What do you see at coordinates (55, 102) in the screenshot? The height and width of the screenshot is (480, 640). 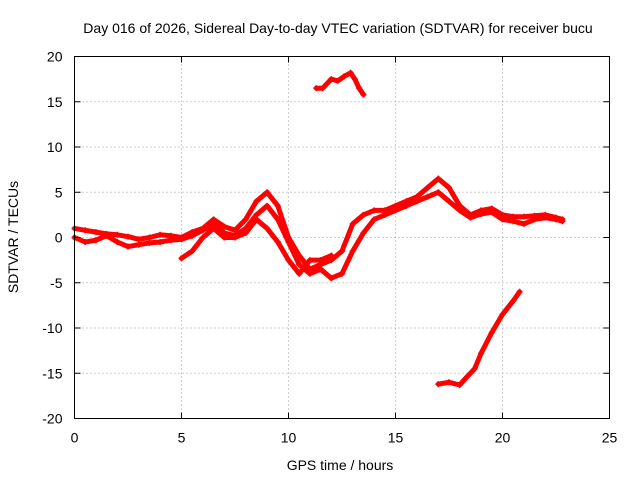 I see `y-tick-label: 15` at bounding box center [55, 102].